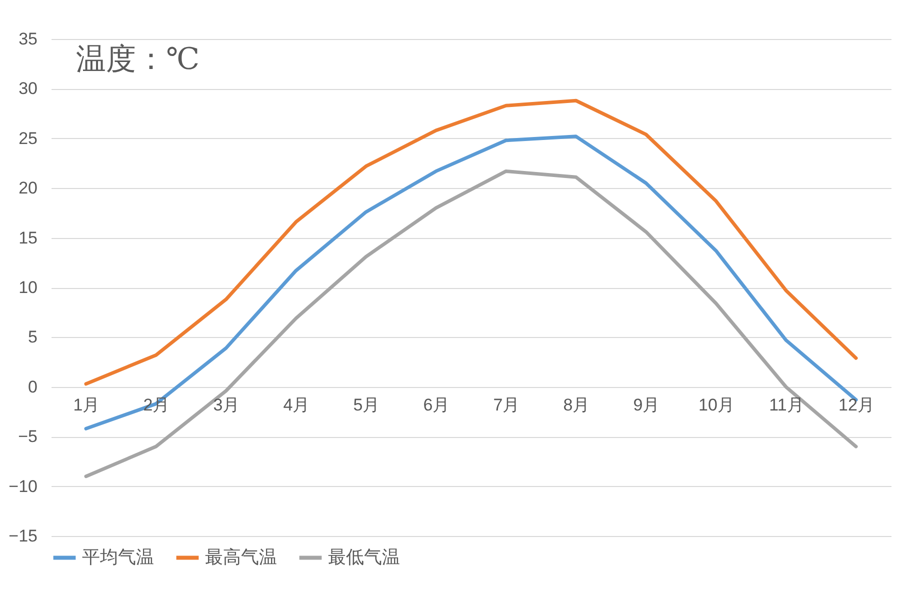  I want to click on x-tick-label: 12月, so click(856, 404).